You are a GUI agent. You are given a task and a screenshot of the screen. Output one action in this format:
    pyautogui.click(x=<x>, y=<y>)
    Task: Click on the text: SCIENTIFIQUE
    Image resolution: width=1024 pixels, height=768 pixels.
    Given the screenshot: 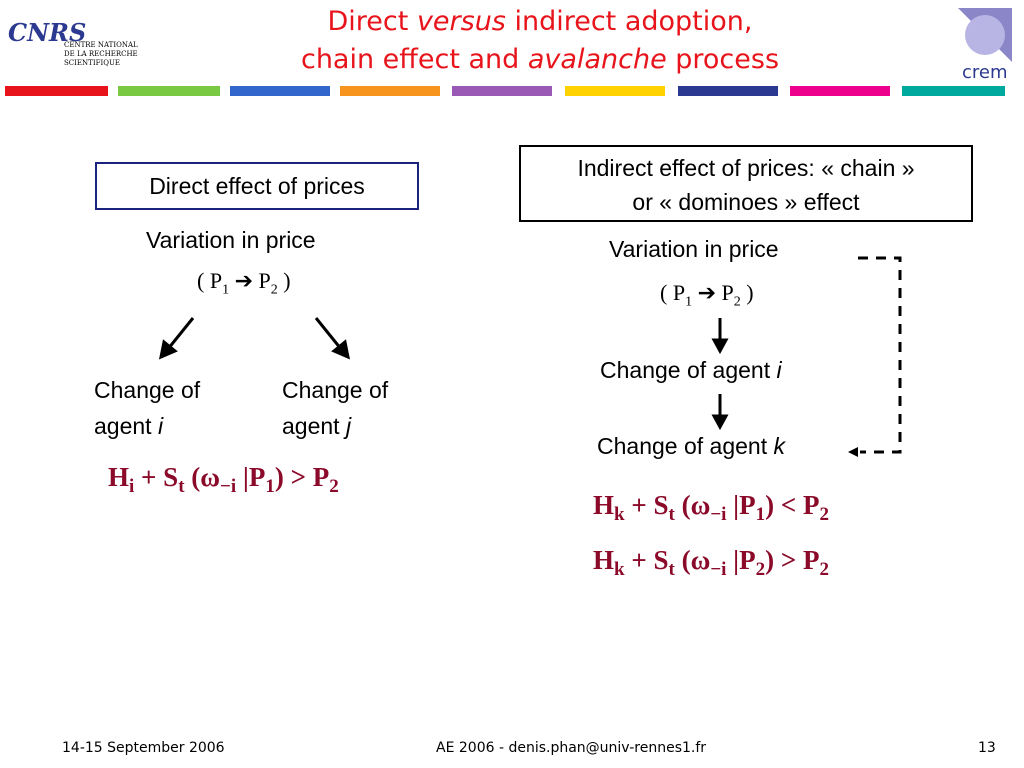 What is the action you would take?
    pyautogui.click(x=92, y=63)
    